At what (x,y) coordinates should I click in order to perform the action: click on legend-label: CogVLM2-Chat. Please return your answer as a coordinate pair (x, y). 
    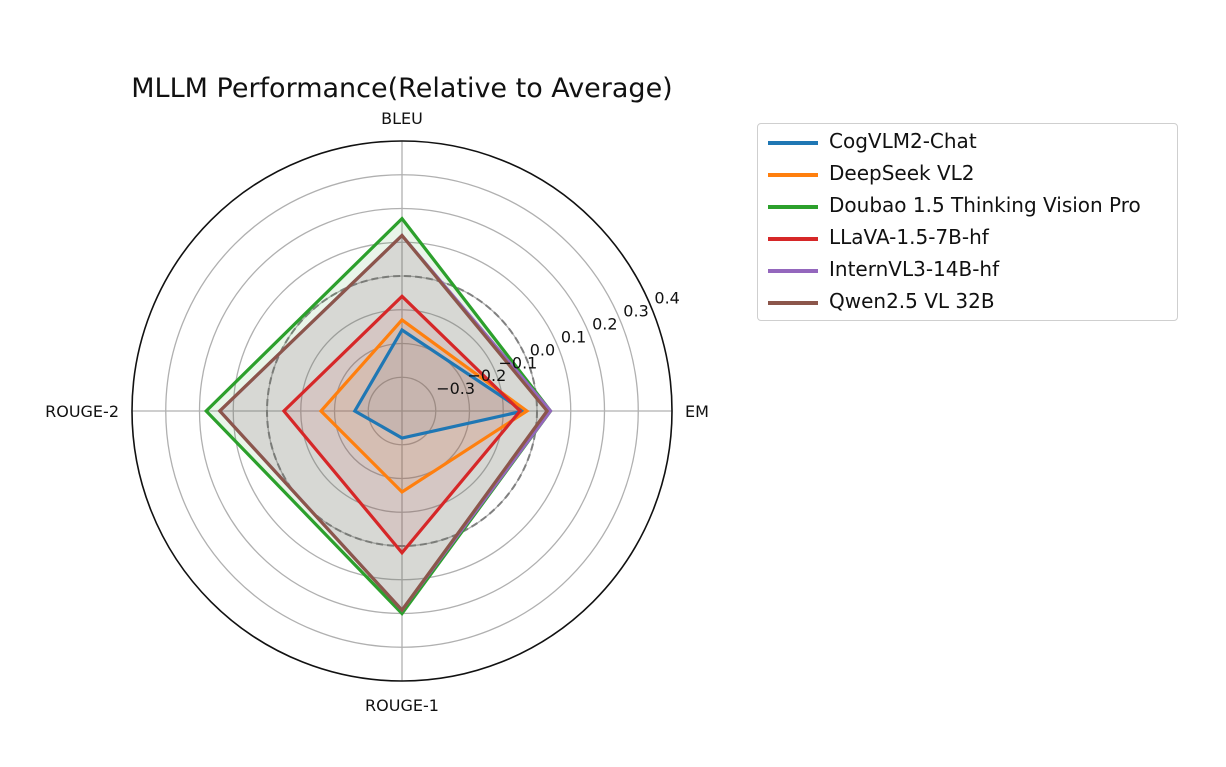
    Looking at the image, I should click on (903, 141).